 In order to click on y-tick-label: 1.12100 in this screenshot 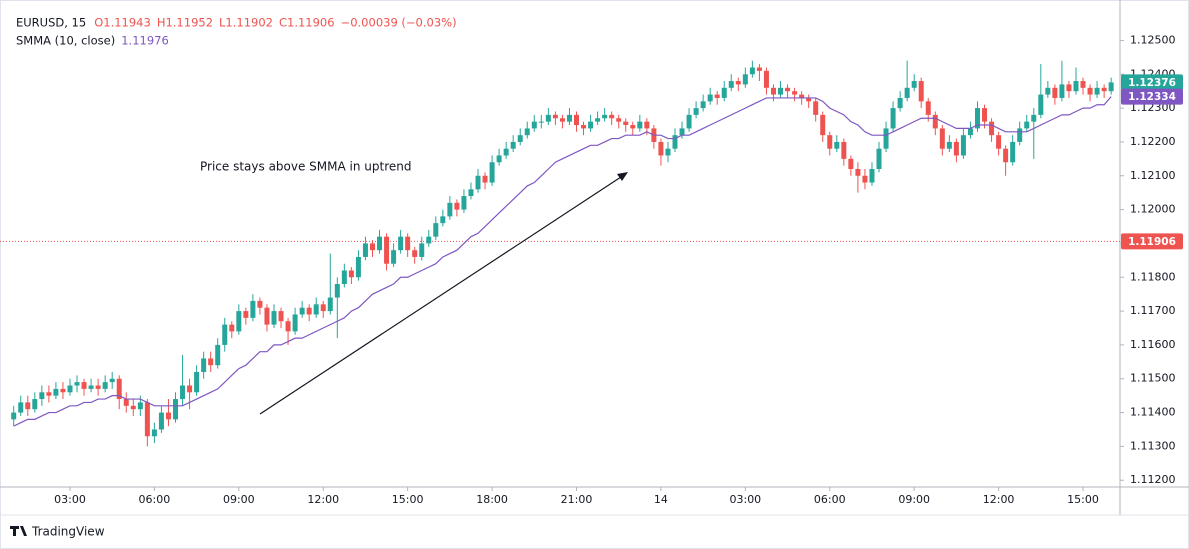, I will do `click(1153, 175)`.